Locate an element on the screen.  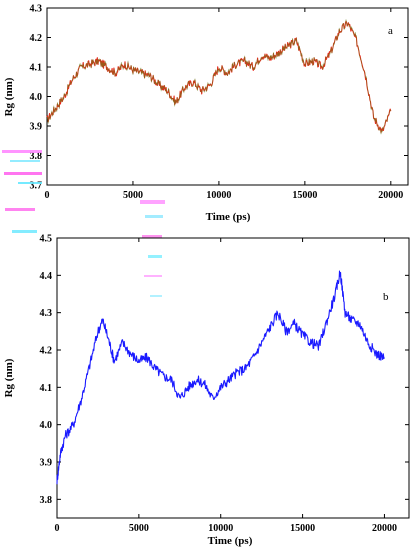
panel-a-ytick-label: 3.9 is located at coordinates (36, 127).